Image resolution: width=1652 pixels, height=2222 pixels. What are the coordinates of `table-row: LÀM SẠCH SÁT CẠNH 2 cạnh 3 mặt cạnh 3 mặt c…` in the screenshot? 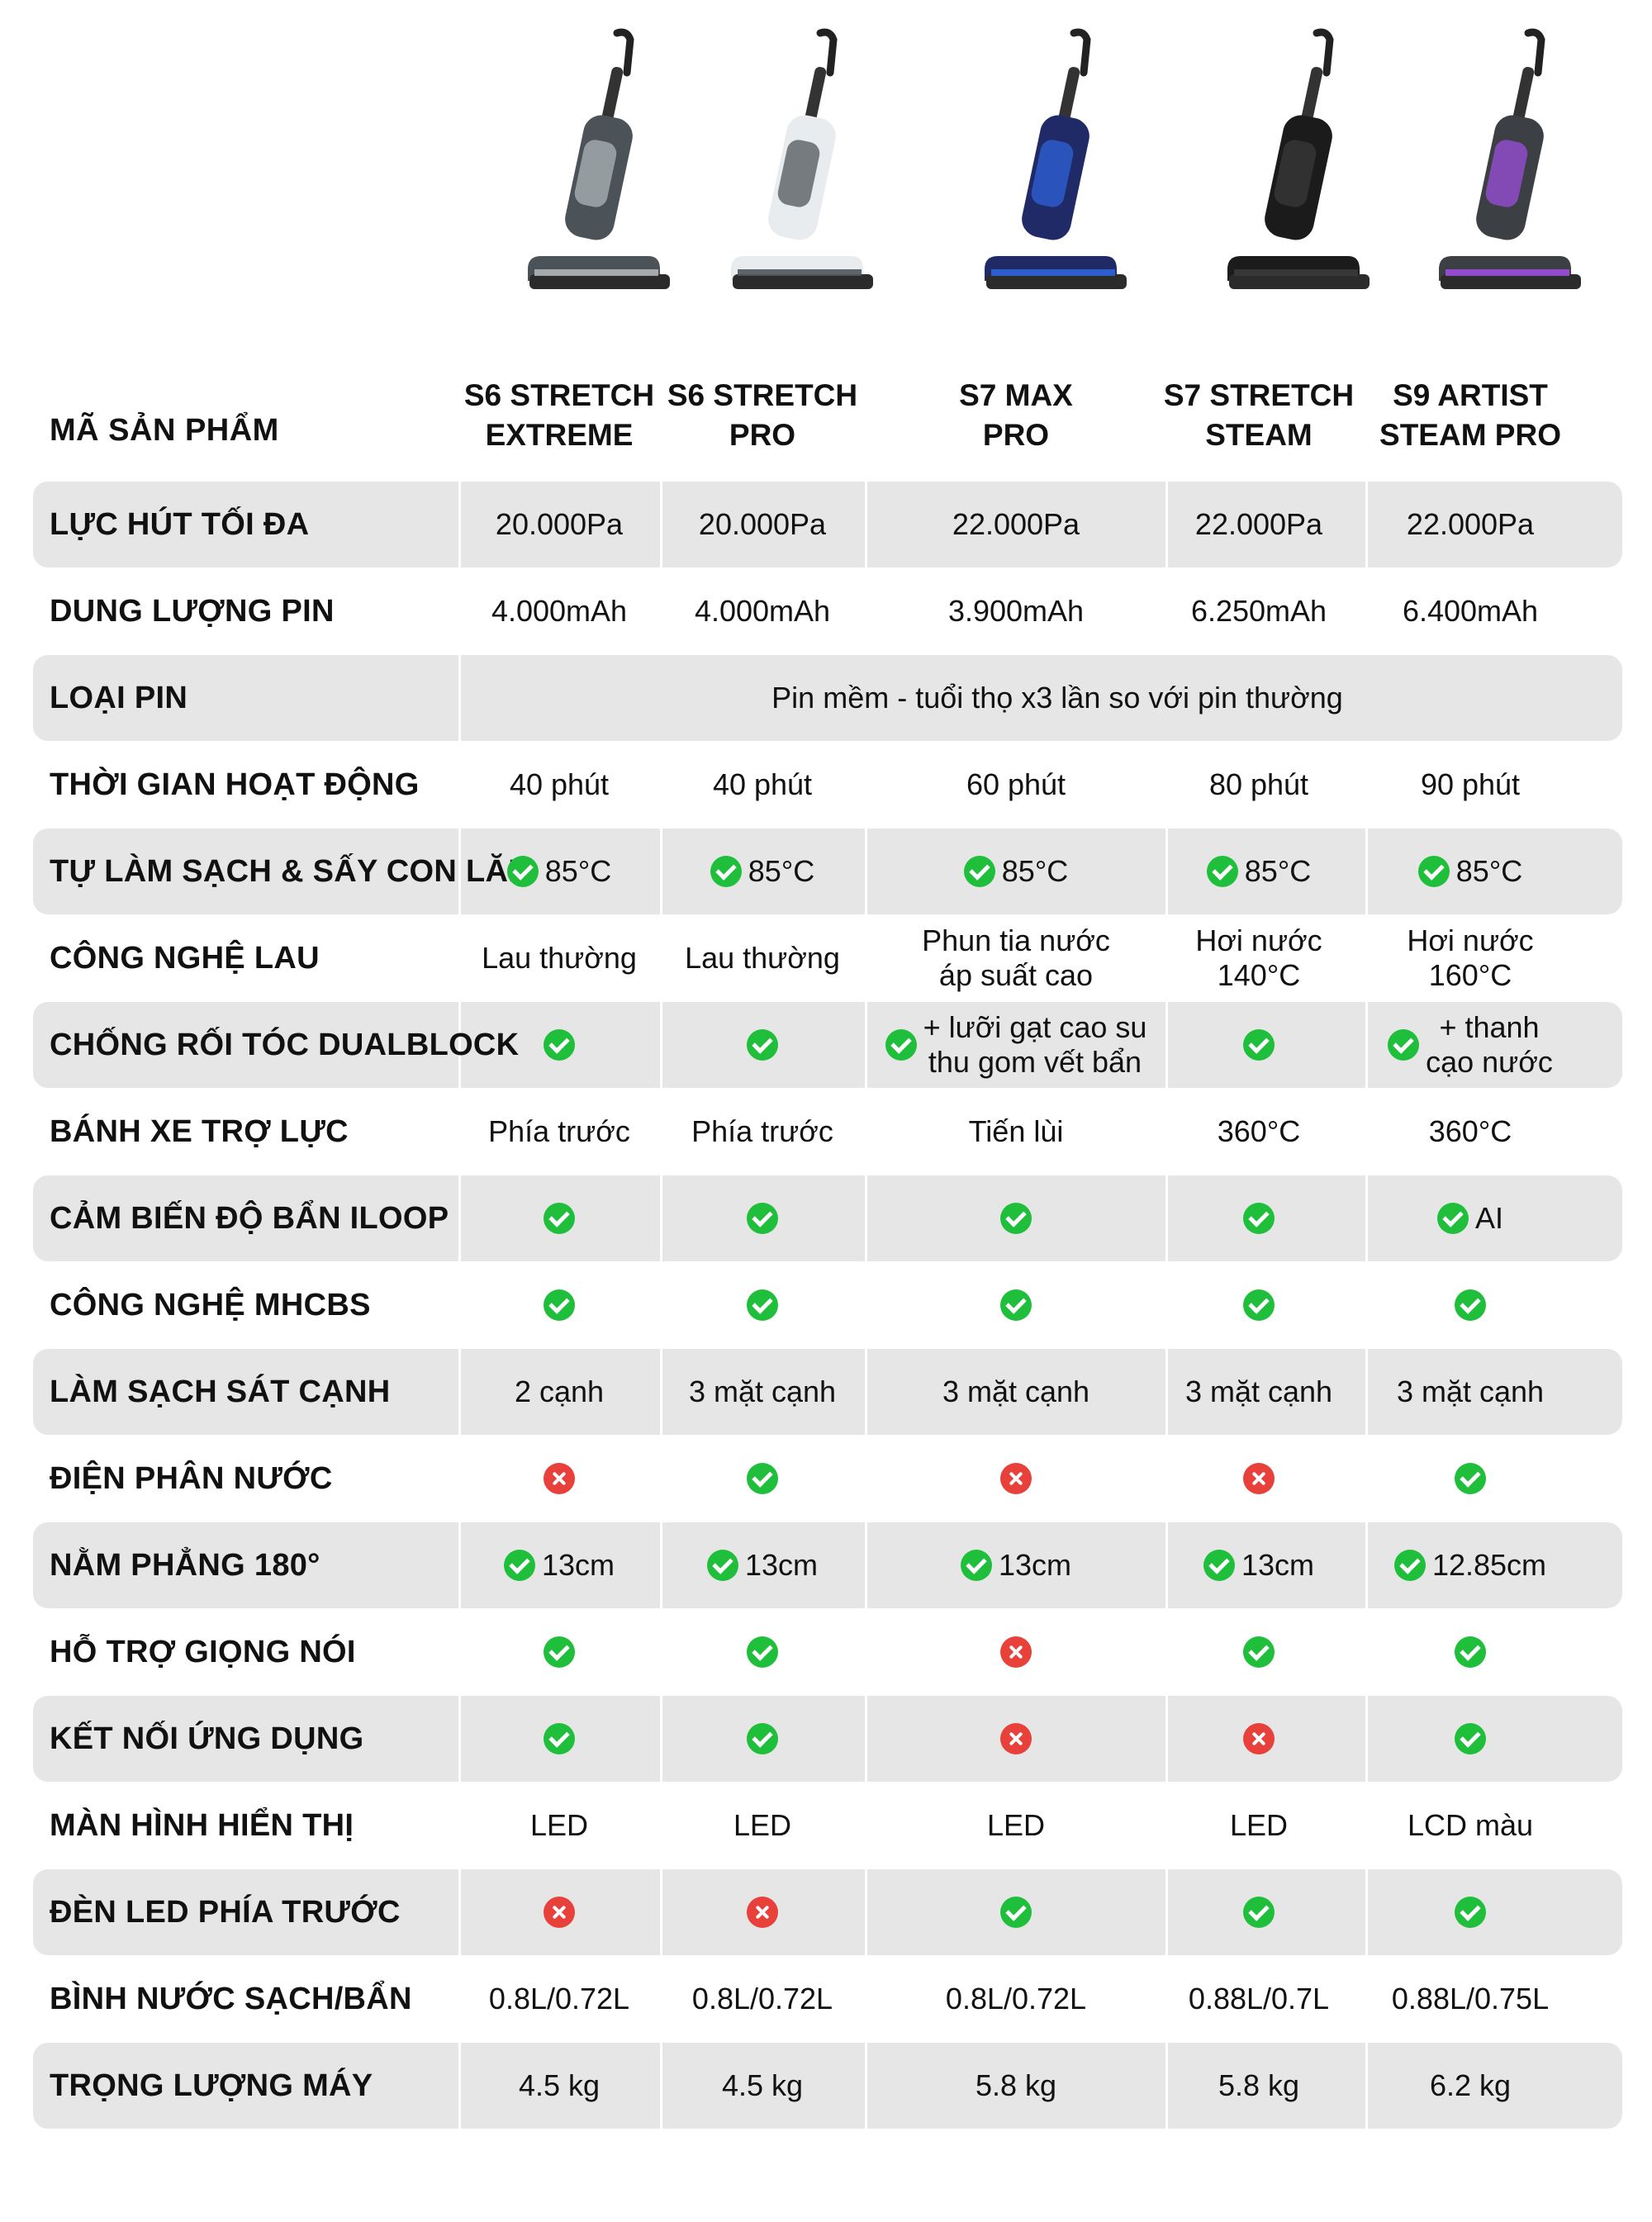 It's located at (827, 1392).